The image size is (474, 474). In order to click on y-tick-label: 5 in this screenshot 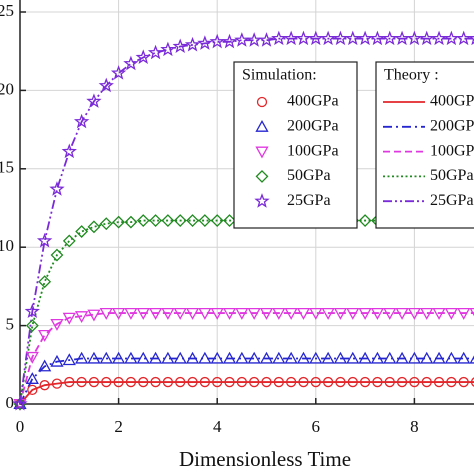, I will do `click(10, 324)`.